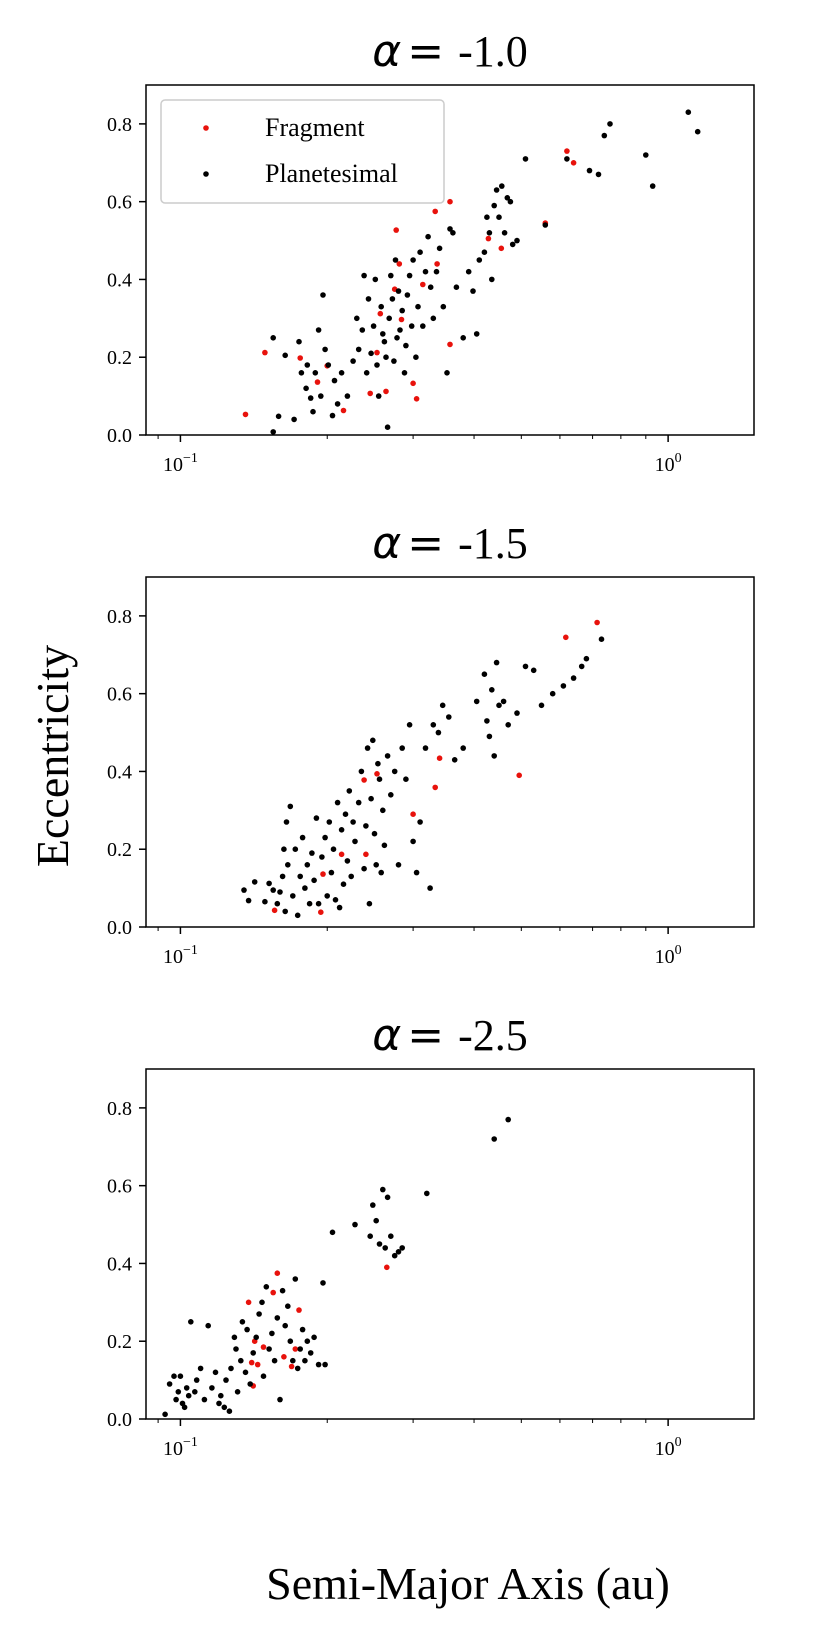 This screenshot has height=1627, width=814. Describe the element at coordinates (665, 465) in the screenshot. I see `x-tick-base: 10` at that location.